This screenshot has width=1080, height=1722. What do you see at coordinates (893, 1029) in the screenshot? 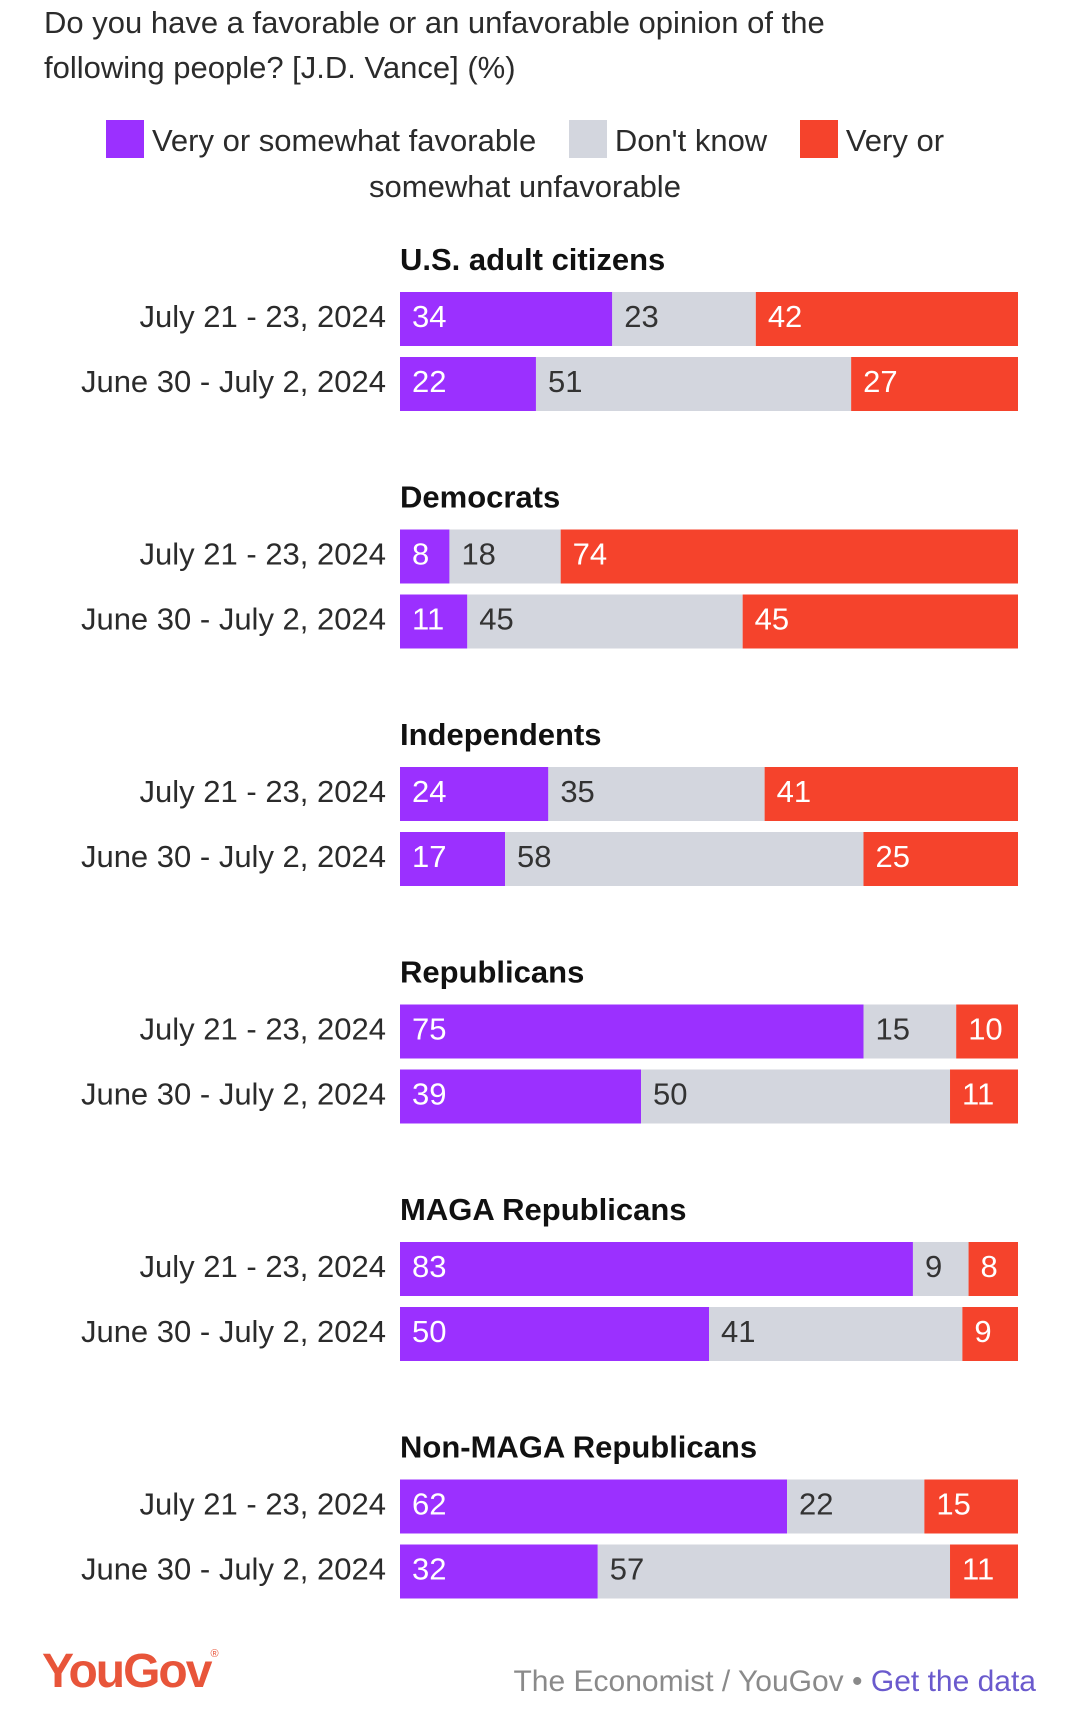
I see `data-label-dont-know: 15` at bounding box center [893, 1029].